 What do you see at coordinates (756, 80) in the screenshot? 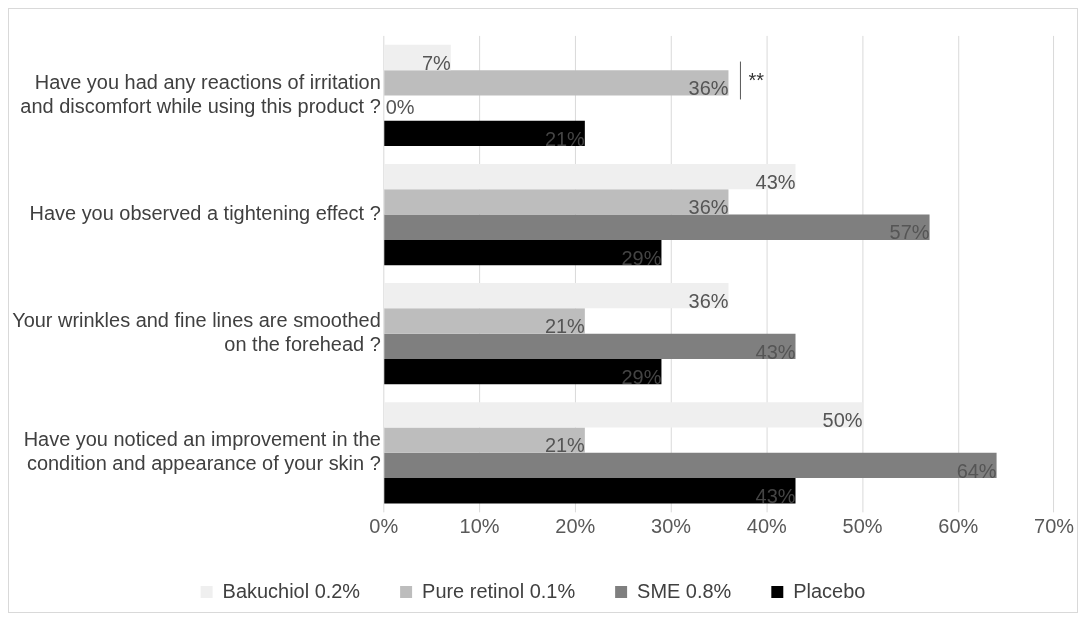
I see `annotation: **` at bounding box center [756, 80].